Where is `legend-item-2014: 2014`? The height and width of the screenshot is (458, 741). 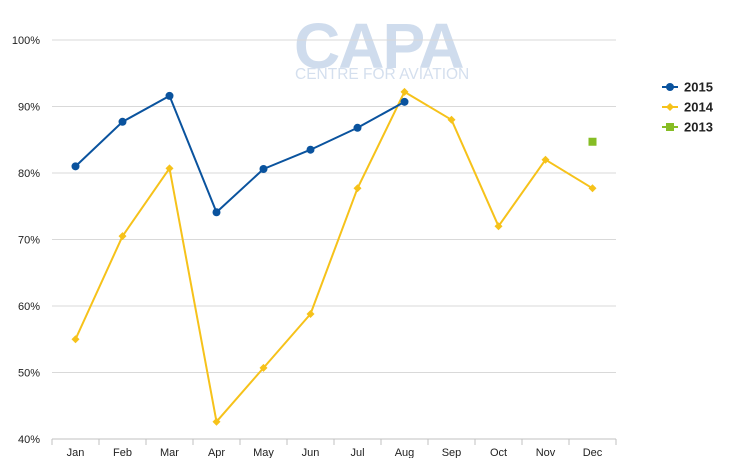 legend-item-2014: 2014 is located at coordinates (688, 107).